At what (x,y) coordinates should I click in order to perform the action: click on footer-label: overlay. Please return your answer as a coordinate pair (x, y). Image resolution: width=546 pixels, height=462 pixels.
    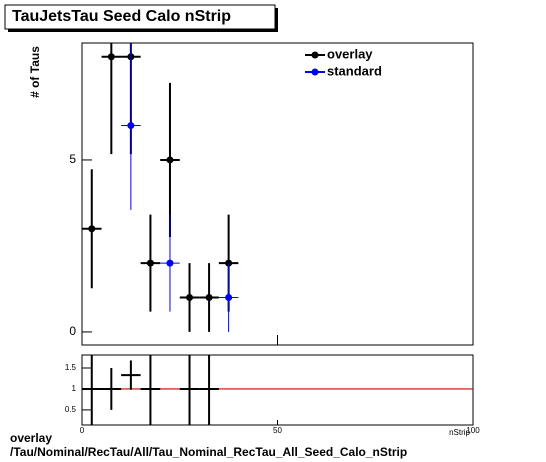
    Looking at the image, I should click on (31, 438).